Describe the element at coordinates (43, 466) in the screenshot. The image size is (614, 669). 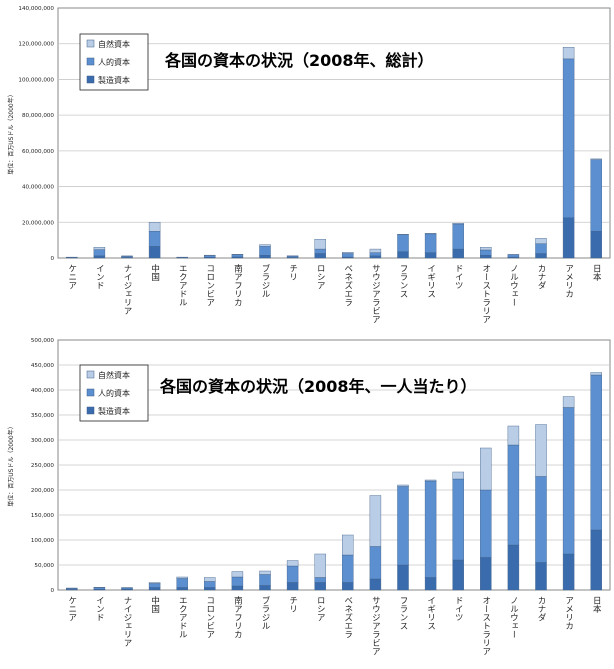
I see `y-tick-label: 250,000` at that location.